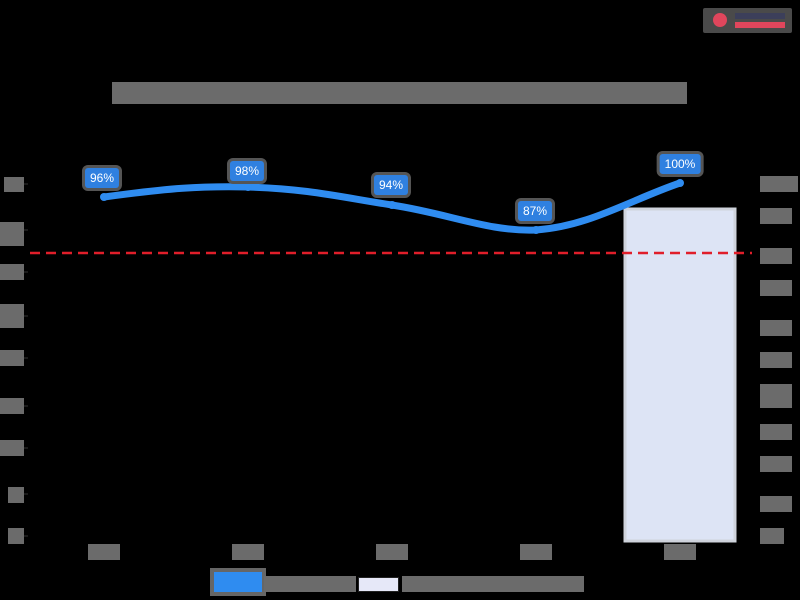 This screenshot has width=800, height=600. I want to click on logo-text-bottom, so click(760, 25).